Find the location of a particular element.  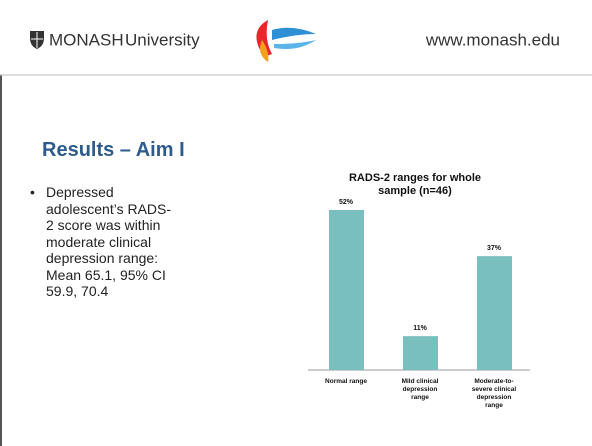

slide-title: Results – Aim I is located at coordinates (113, 150).